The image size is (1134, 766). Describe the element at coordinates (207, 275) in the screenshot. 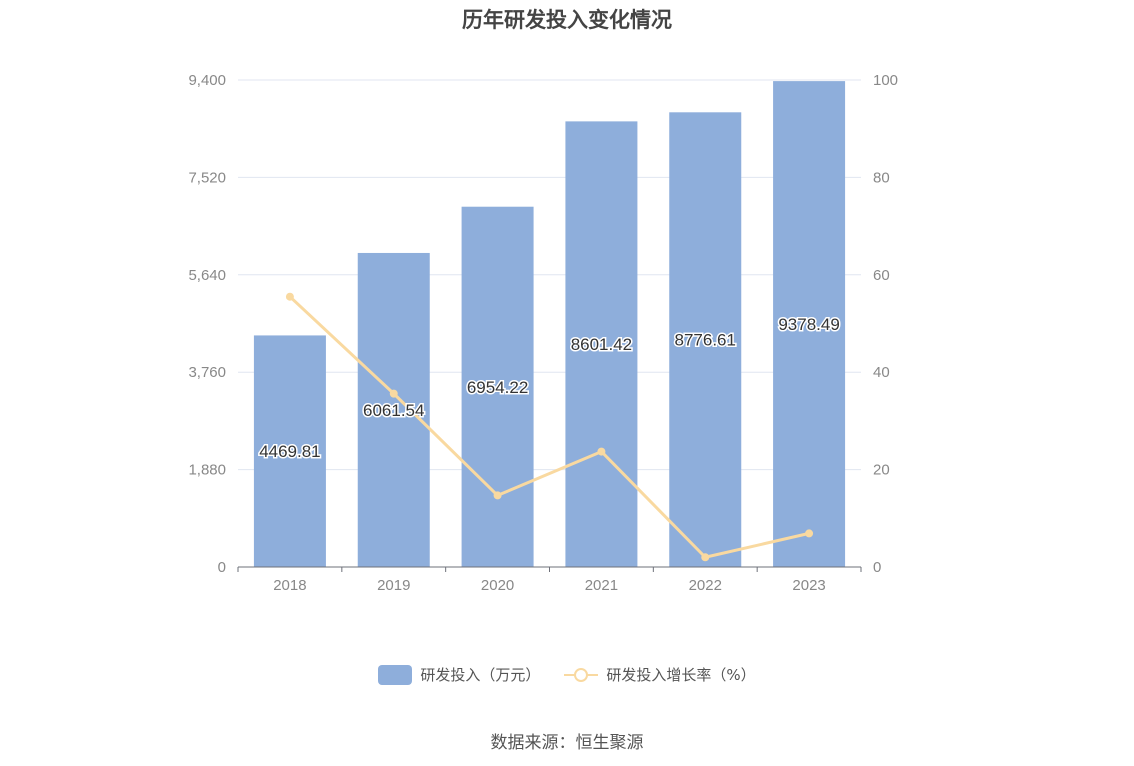

I see `y-left-tick-label: 5,640` at that location.